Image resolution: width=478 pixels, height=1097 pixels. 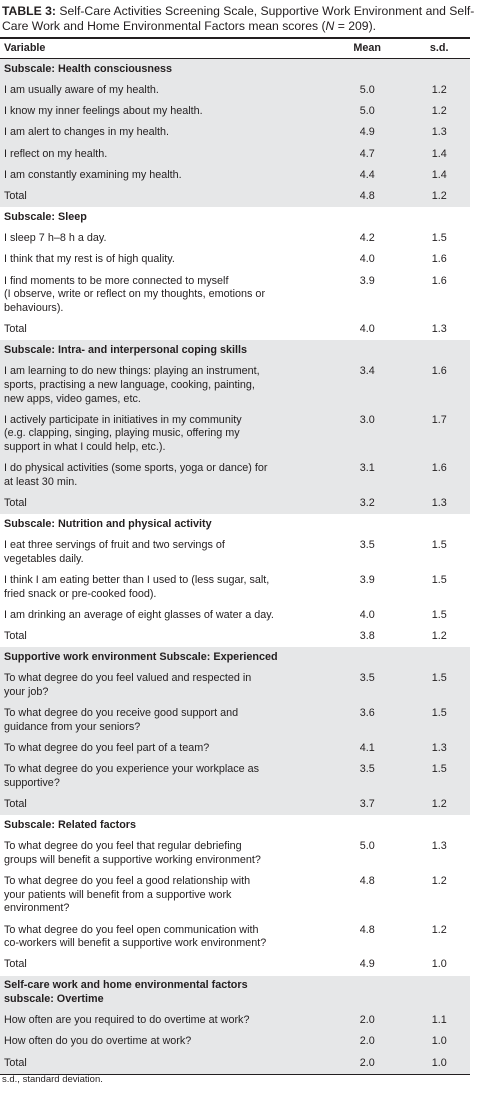 I want to click on text-line: I am constantly examining my health., so click(x=93, y=174).